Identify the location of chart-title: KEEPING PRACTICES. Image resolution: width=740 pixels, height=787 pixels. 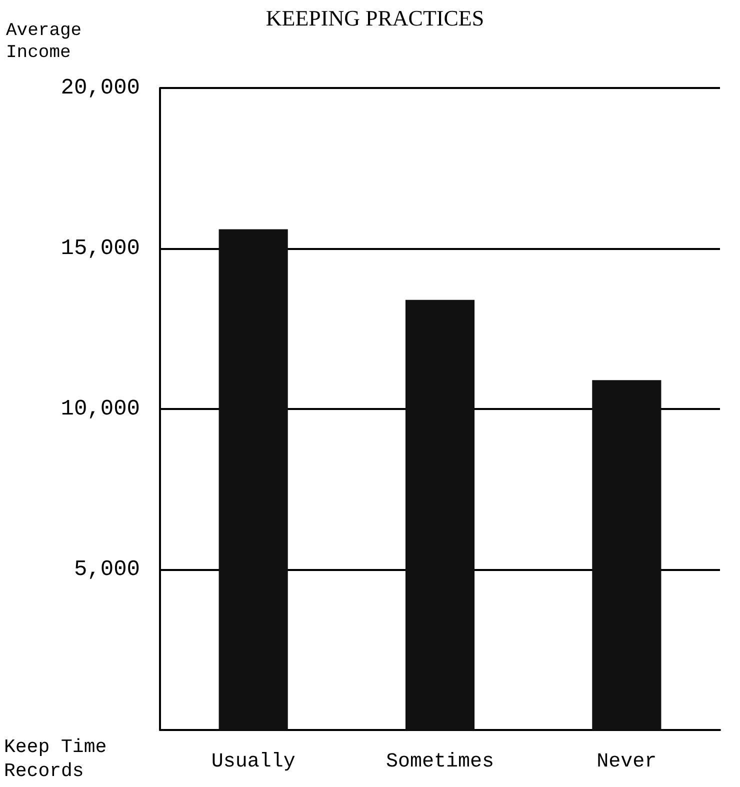
(375, 18).